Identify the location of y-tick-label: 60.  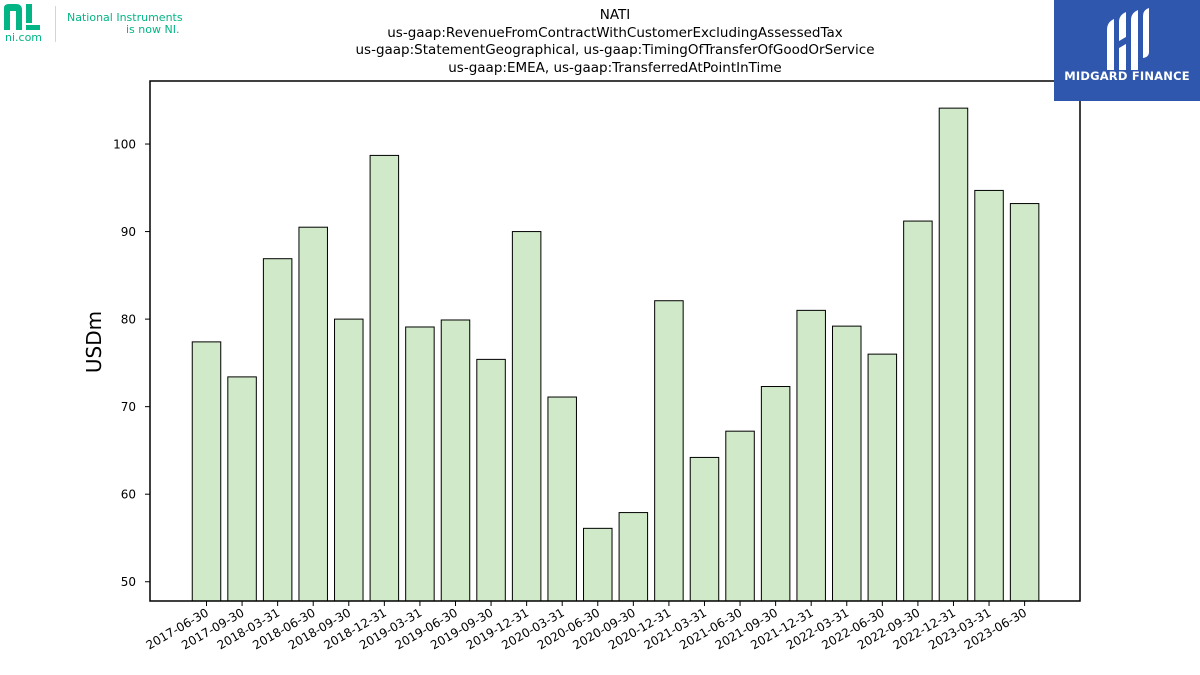
(128, 495).